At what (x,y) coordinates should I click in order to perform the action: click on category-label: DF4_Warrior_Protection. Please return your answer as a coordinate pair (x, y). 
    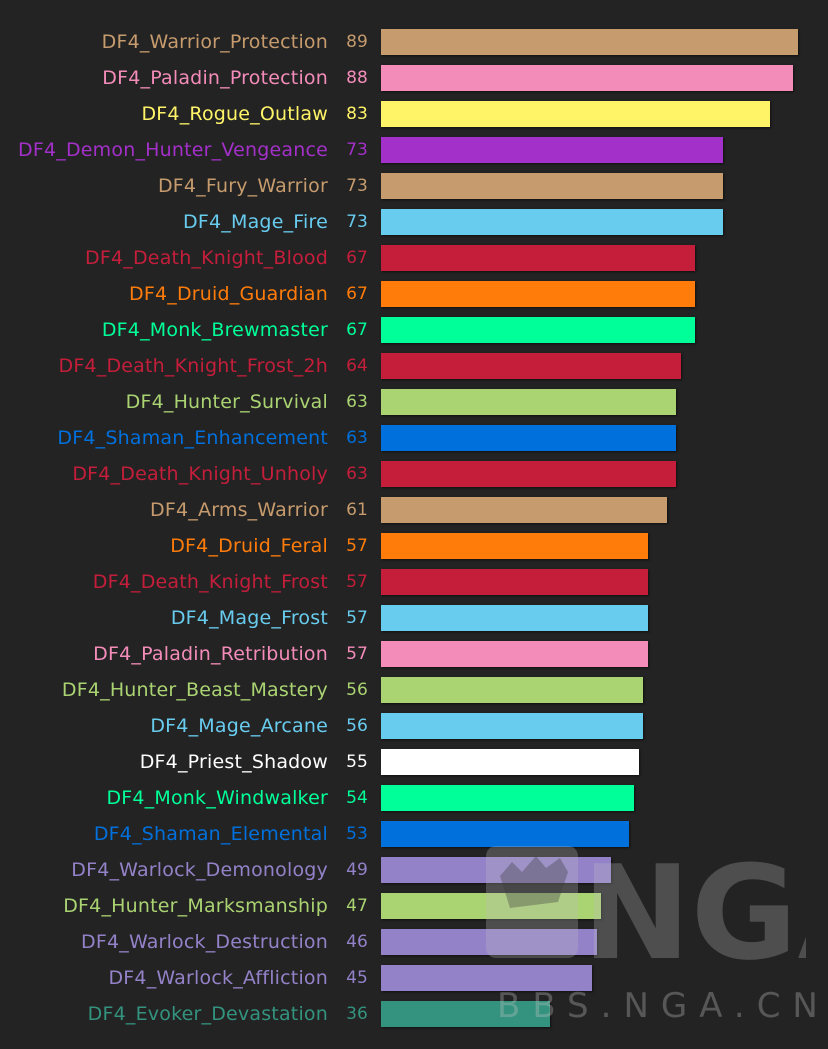
    Looking at the image, I should click on (214, 42).